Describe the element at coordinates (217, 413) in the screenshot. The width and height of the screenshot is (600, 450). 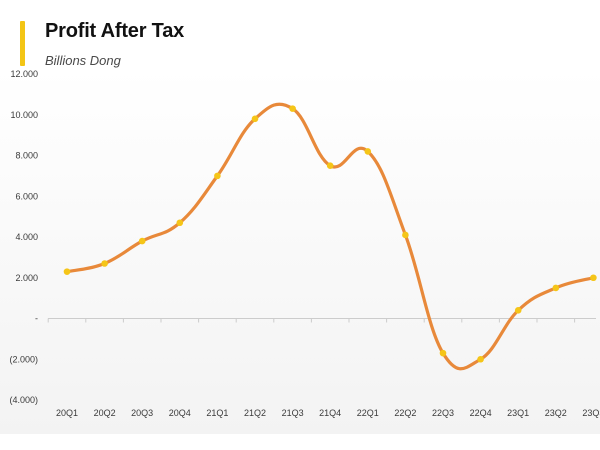
I see `x-tick-label: 21Q1` at that location.